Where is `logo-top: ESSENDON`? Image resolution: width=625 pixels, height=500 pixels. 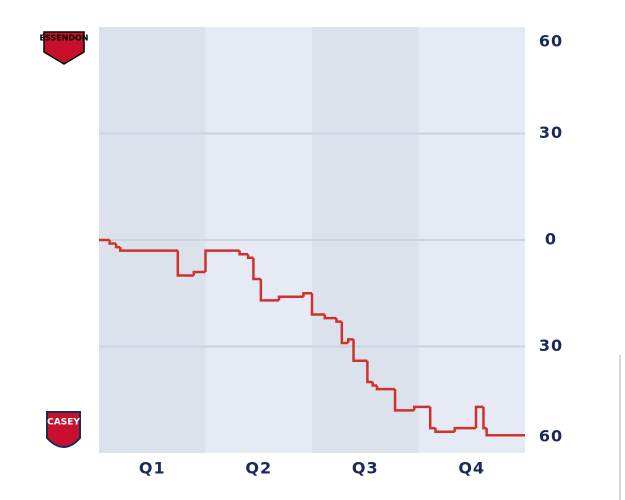 logo-top: ESSENDON is located at coordinates (64, 48).